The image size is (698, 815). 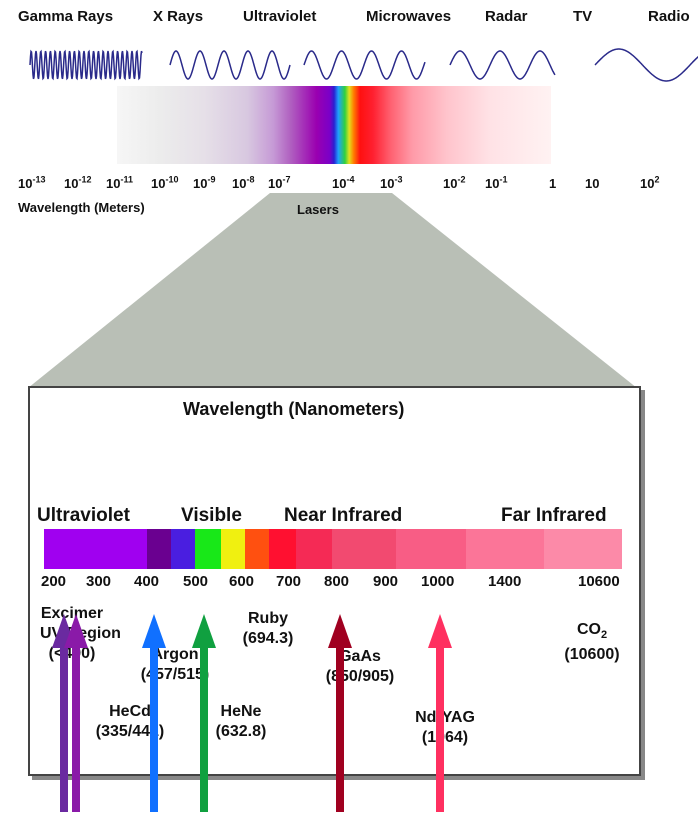 What do you see at coordinates (83, 515) in the screenshot?
I see `region-ultraviolet: Ultraviolet` at bounding box center [83, 515].